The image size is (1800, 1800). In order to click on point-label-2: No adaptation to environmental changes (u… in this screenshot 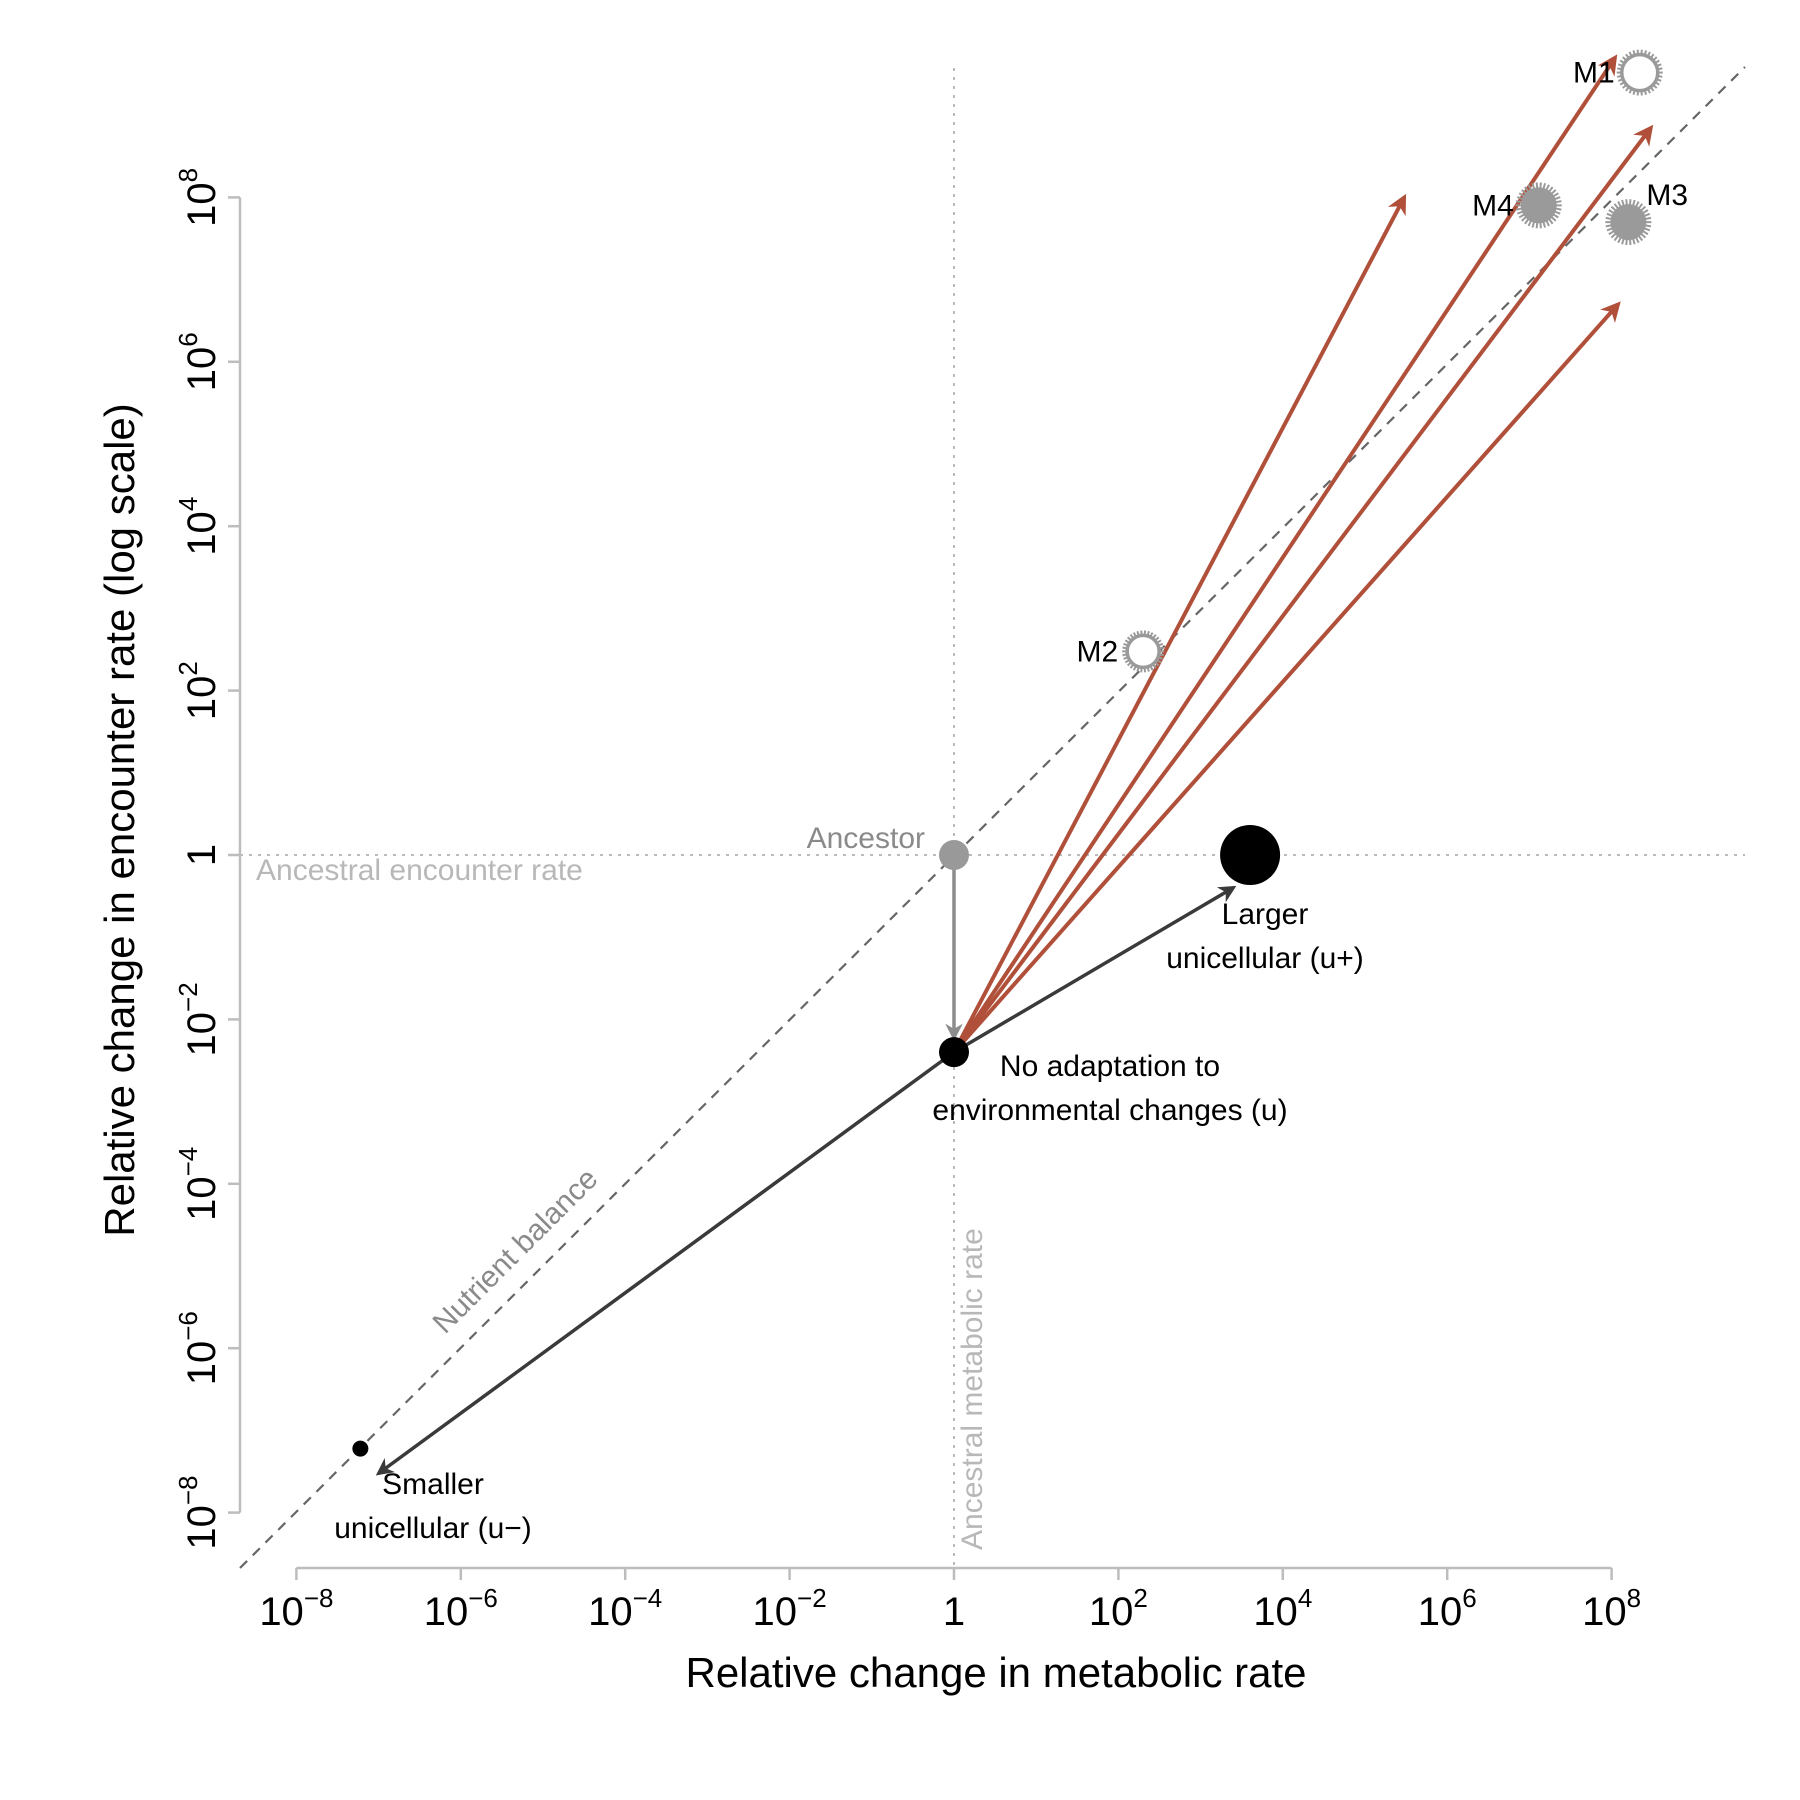, I will do `click(1109, 1088)`.